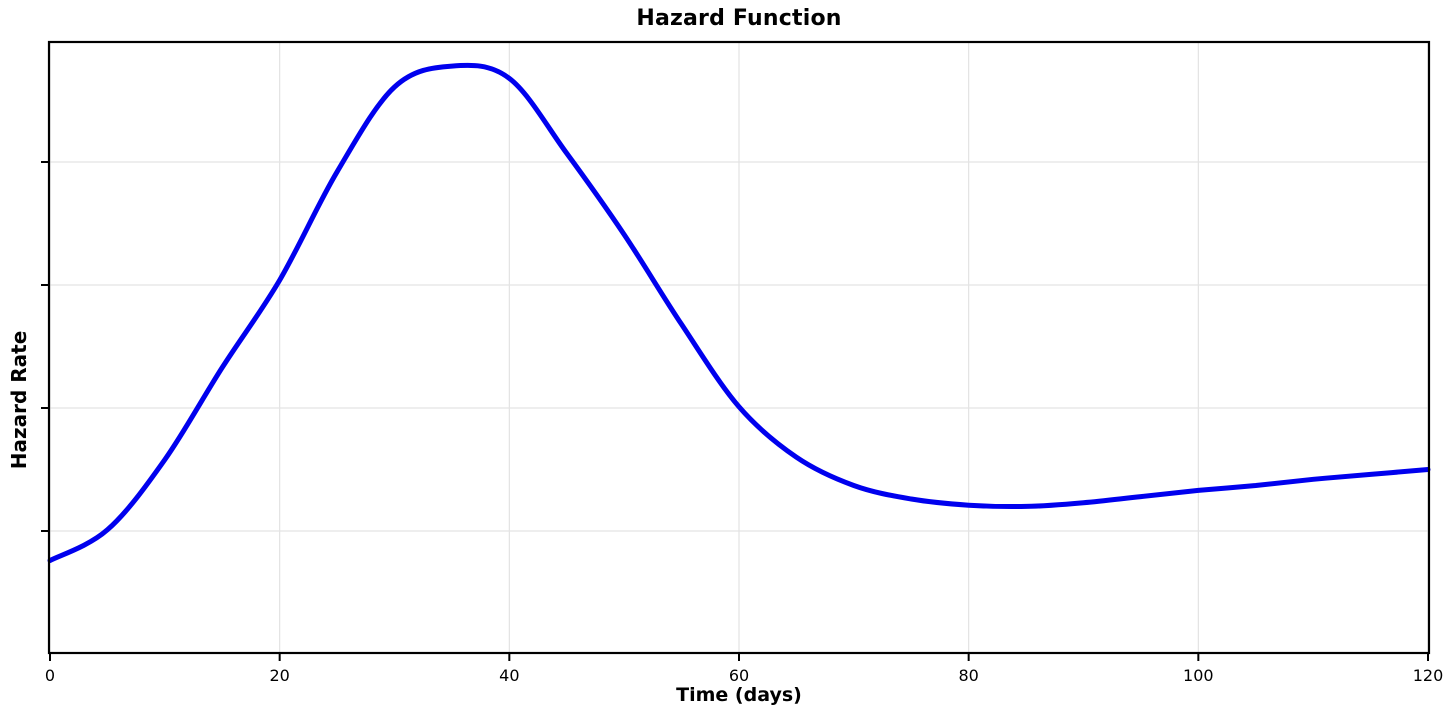 The width and height of the screenshot is (1456, 721). What do you see at coordinates (1198, 675) in the screenshot?
I see `x-tick-label-100: 100` at bounding box center [1198, 675].